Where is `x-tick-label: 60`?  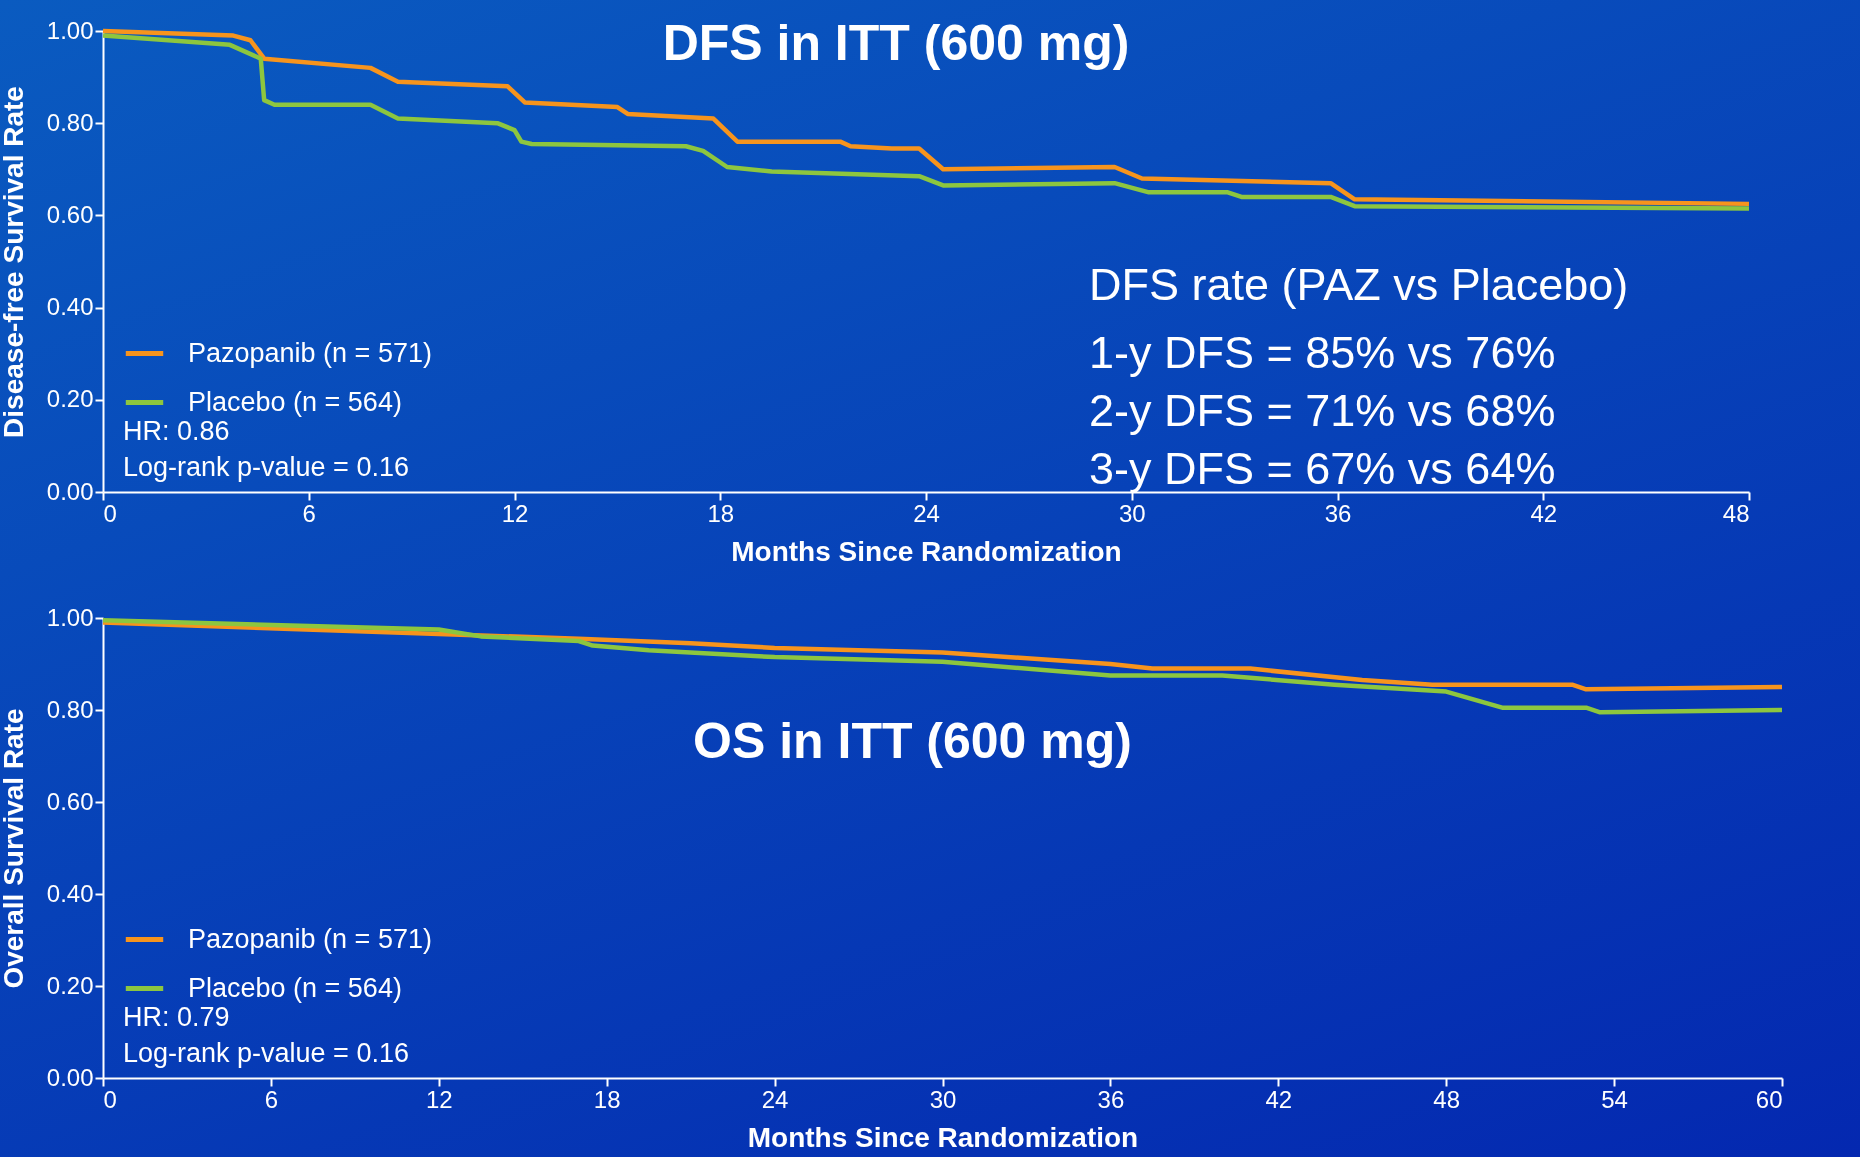
x-tick-label: 60 is located at coordinates (1769, 1099).